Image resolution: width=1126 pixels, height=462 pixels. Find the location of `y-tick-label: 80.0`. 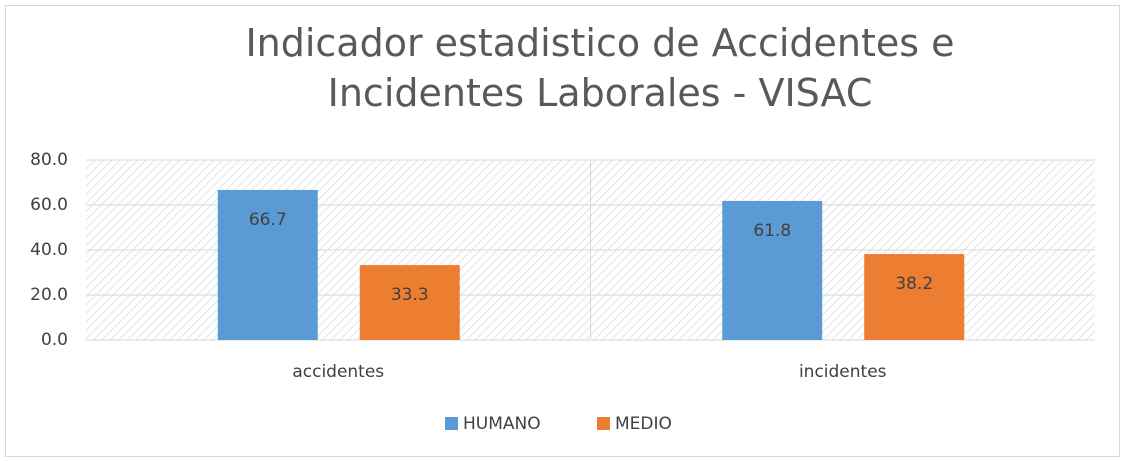

y-tick-label: 80.0 is located at coordinates (49, 160).